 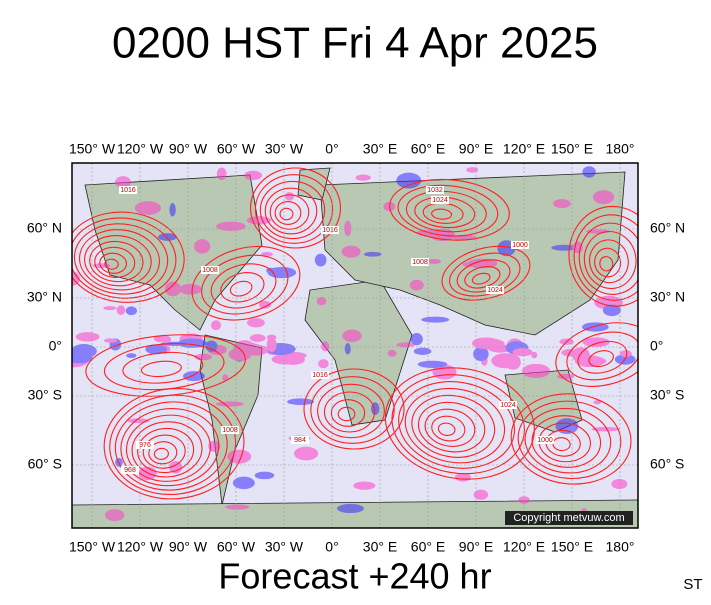 I want to click on lon-label-bottom: 90° W, so click(x=188, y=547).